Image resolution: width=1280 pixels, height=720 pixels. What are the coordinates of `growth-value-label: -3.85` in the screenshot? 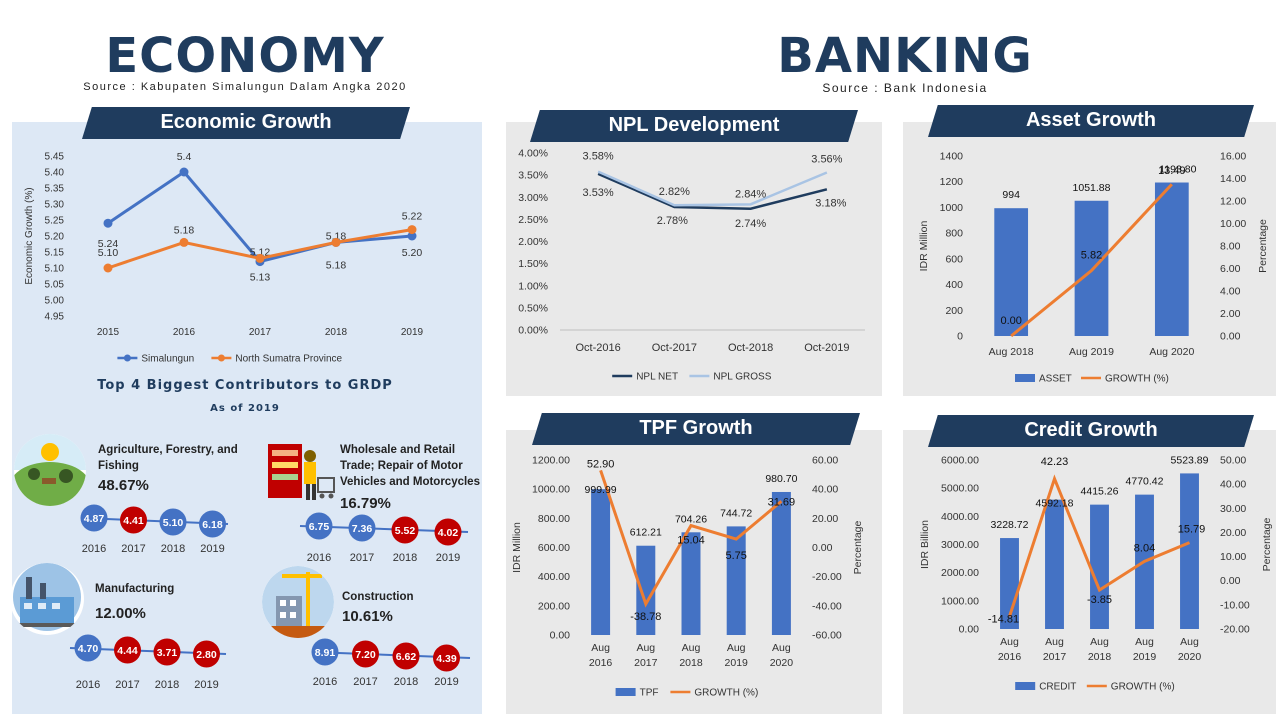 It's located at (1099, 600).